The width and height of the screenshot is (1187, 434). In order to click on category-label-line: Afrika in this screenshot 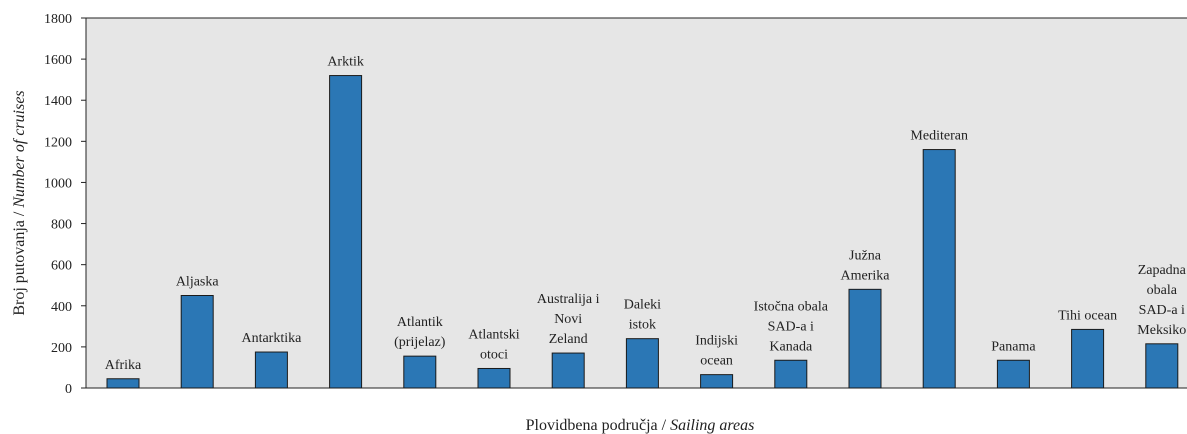, I will do `click(123, 365)`.